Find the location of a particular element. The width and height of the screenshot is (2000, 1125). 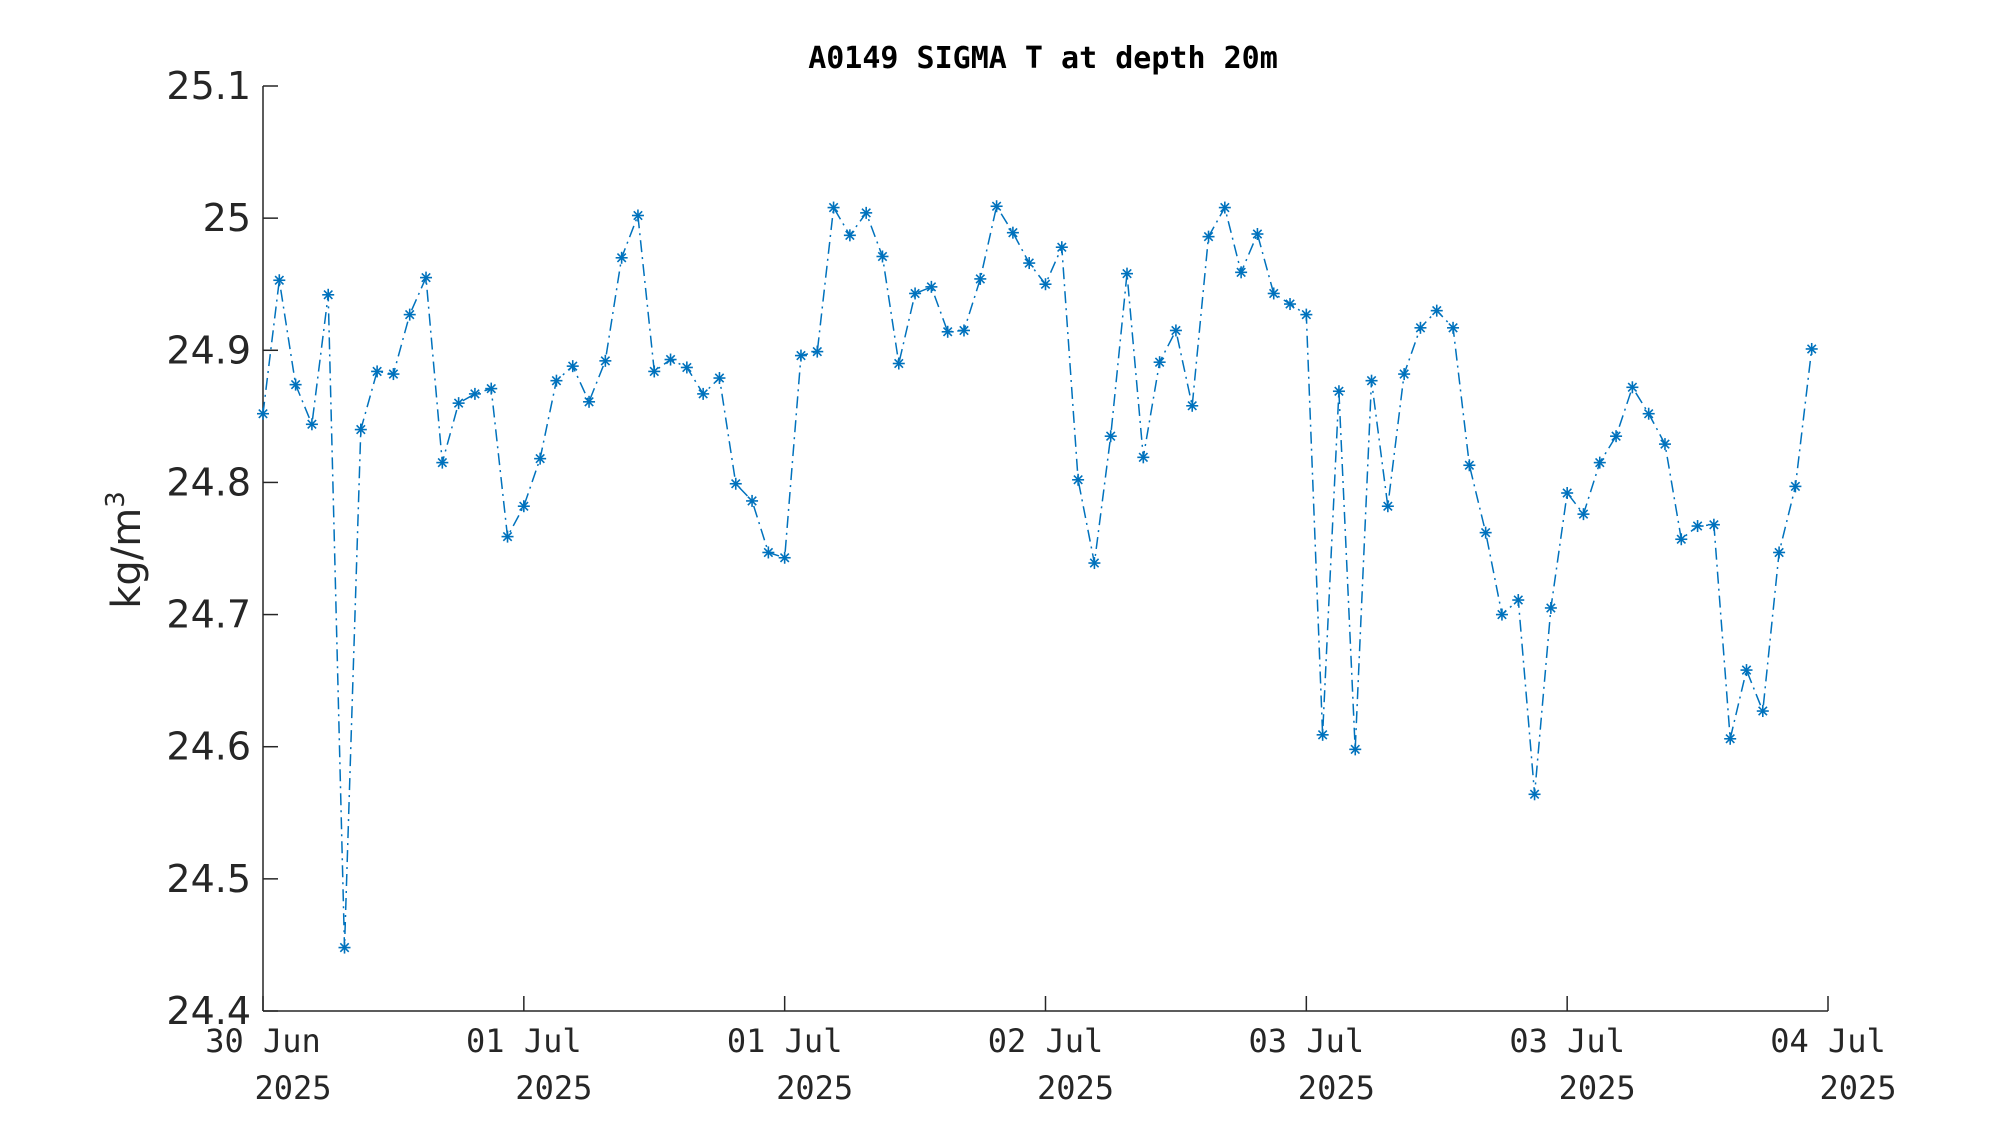

chart-title: A0149 SIGMA T at depth 20m is located at coordinates (1043, 58).